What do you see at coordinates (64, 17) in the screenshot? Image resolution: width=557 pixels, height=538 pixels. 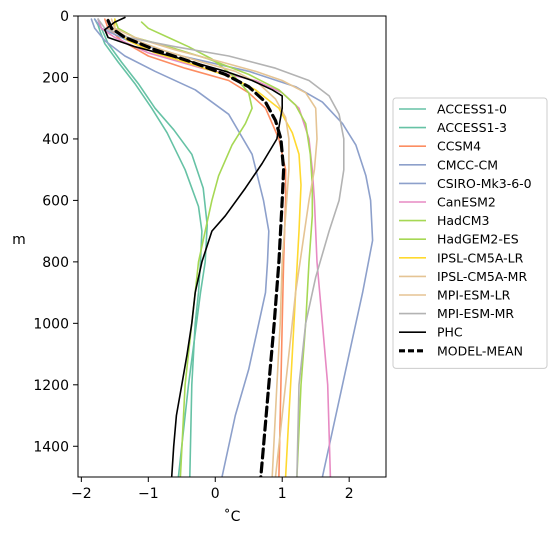 I see `y-tick-label: 0` at bounding box center [64, 17].